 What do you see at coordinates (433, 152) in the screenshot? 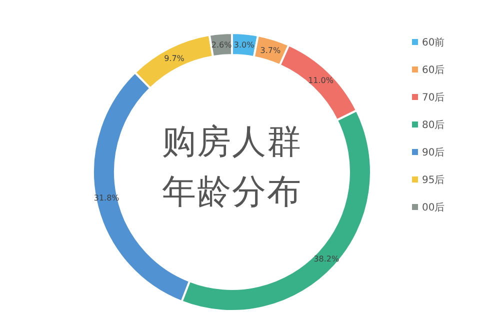
I see `legend-label: 90后` at bounding box center [433, 152].